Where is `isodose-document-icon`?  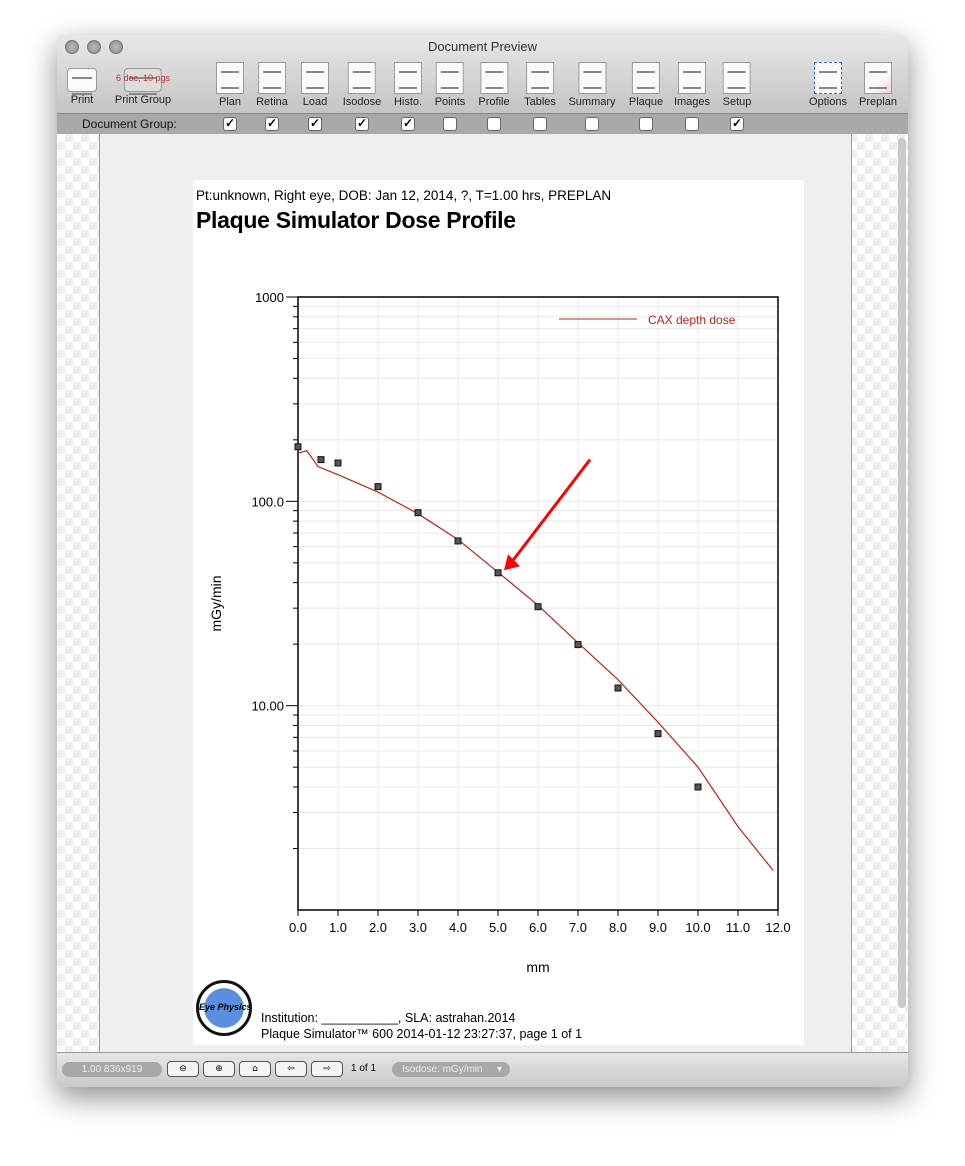
isodose-document-icon is located at coordinates (362, 78).